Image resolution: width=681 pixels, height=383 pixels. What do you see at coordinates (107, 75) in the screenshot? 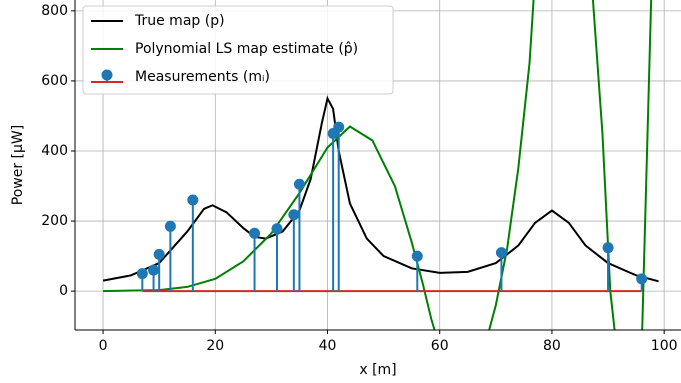
I see `legend-swatch` at bounding box center [107, 75].